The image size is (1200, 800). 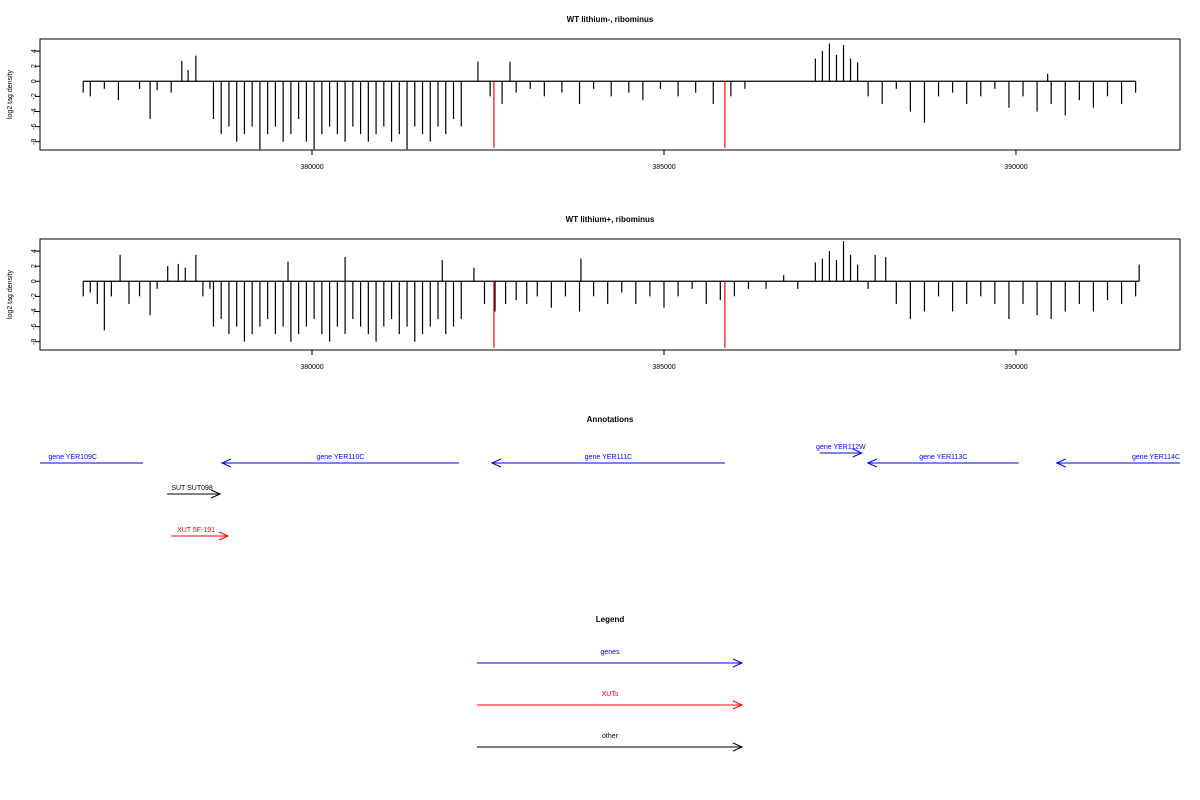 What do you see at coordinates (610, 619) in the screenshot?
I see `legend-title: Legend` at bounding box center [610, 619].